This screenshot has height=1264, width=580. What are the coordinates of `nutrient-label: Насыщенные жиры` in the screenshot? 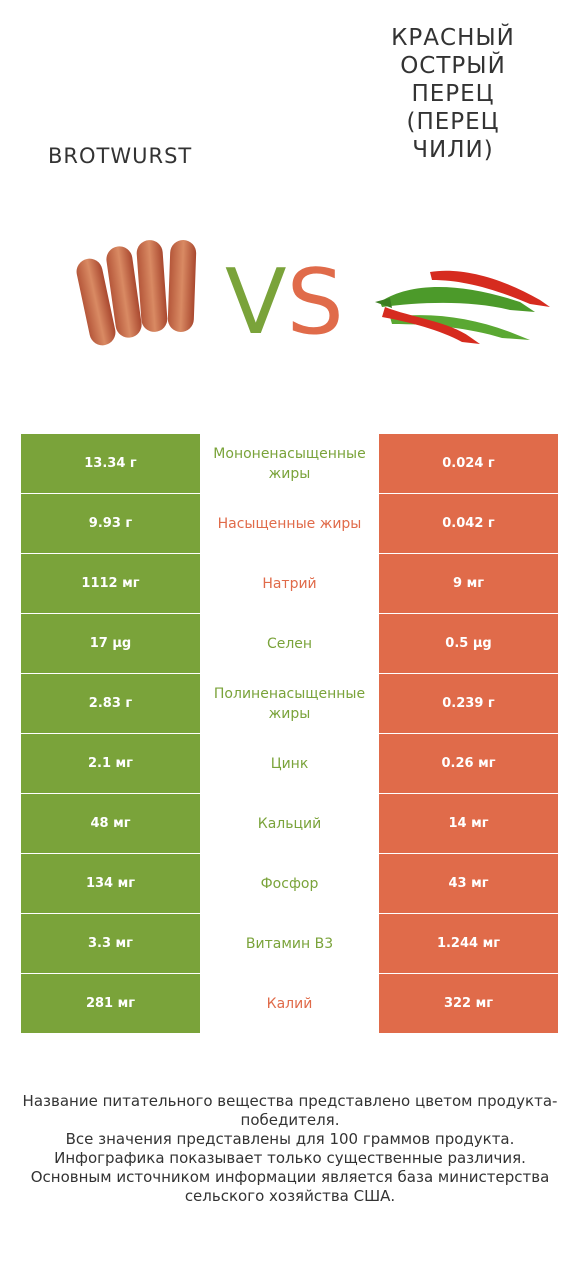 It's located at (289, 523).